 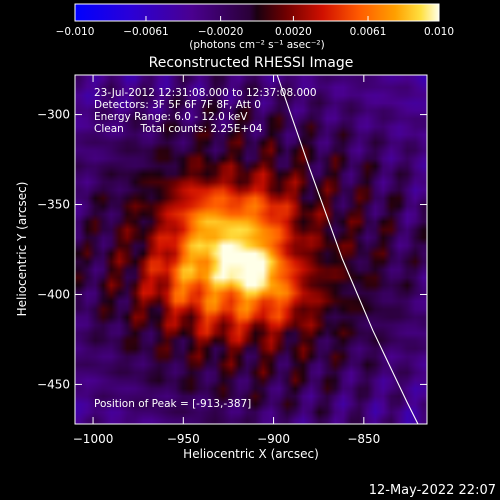 I want to click on colorbar-tick-label: 0.0020, so click(x=293, y=32).